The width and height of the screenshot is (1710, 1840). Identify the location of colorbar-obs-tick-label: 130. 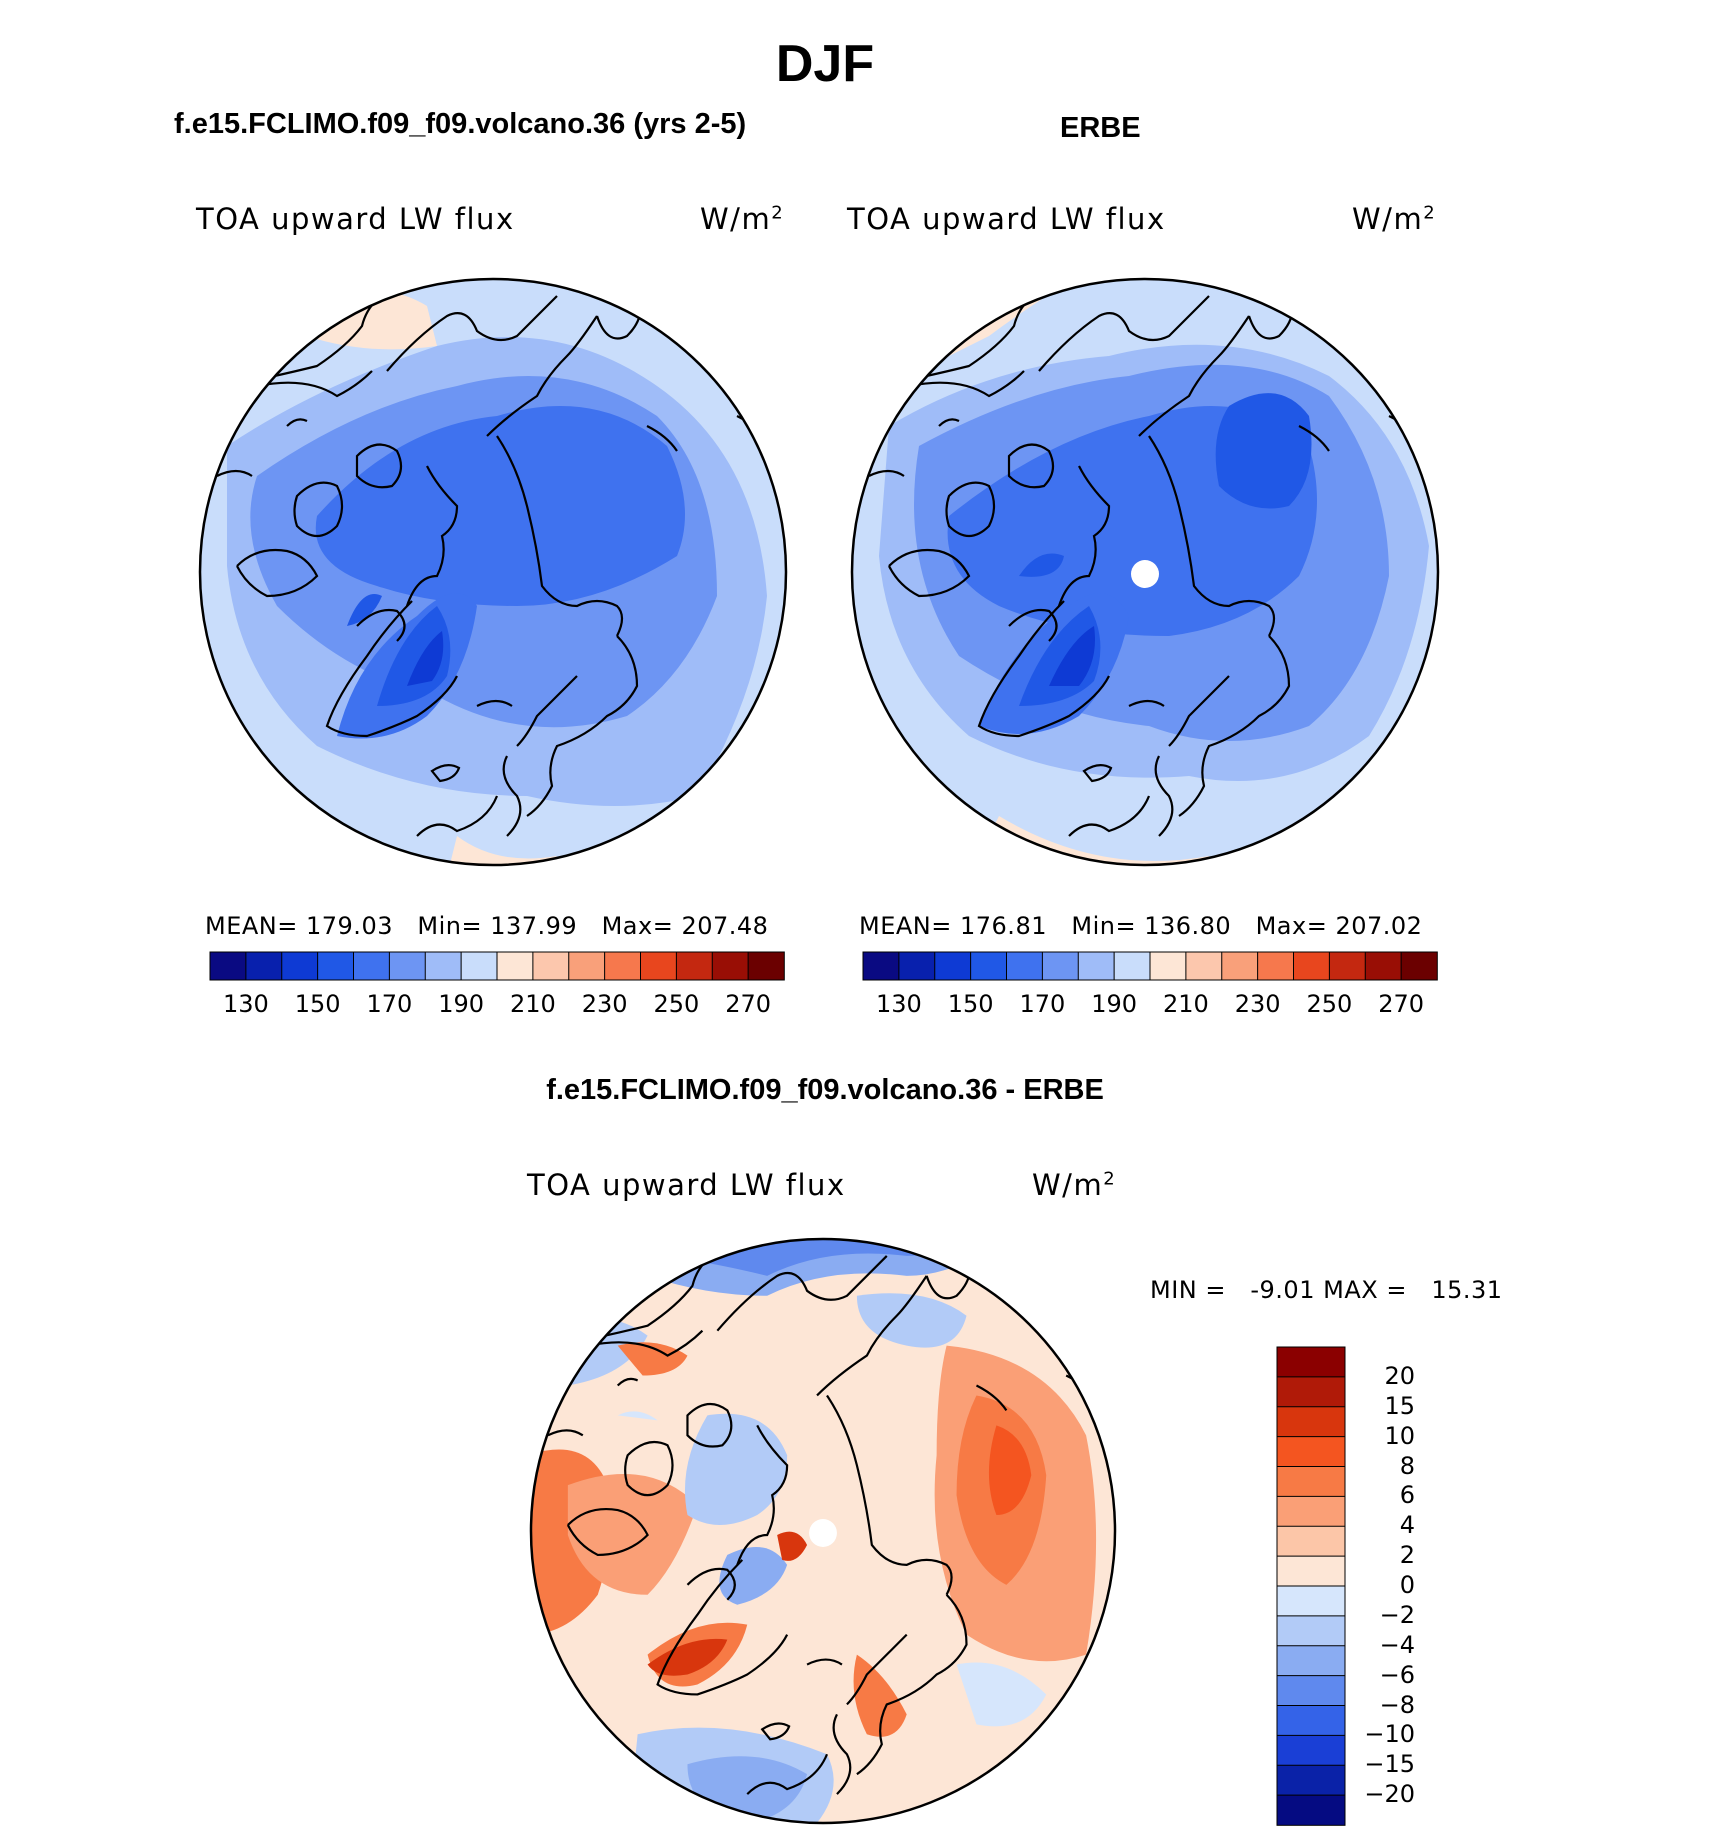
(898, 1004).